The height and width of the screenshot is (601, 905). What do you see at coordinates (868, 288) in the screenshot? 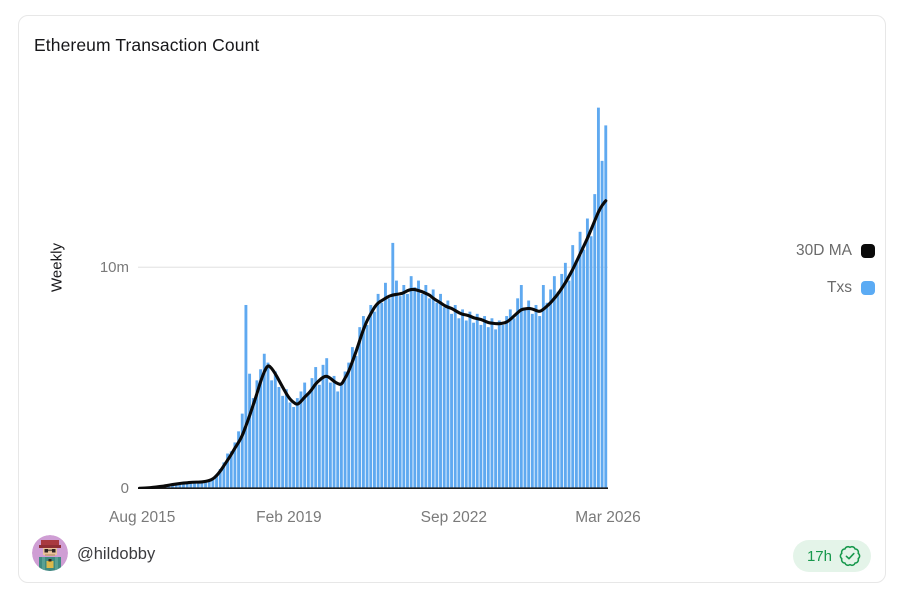
I see `legend-swatch-txs` at bounding box center [868, 288].